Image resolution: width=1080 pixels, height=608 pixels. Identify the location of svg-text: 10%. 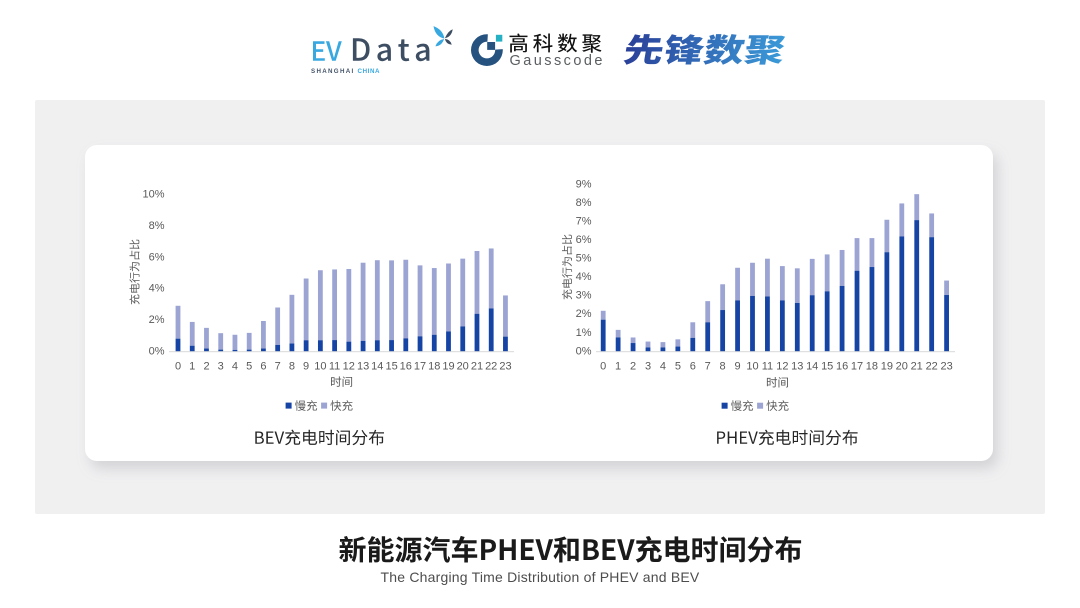
(153, 195).